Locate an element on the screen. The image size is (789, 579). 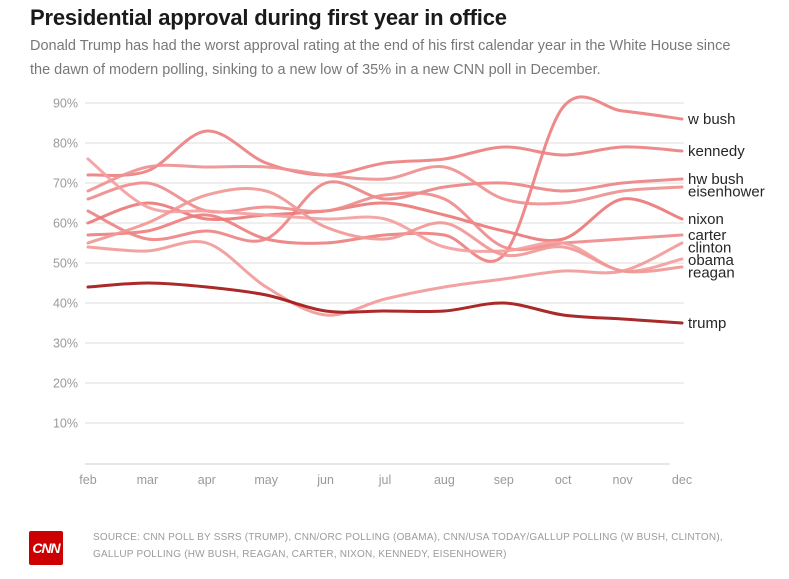
cnn-logo: CNN is located at coordinates (46, 548).